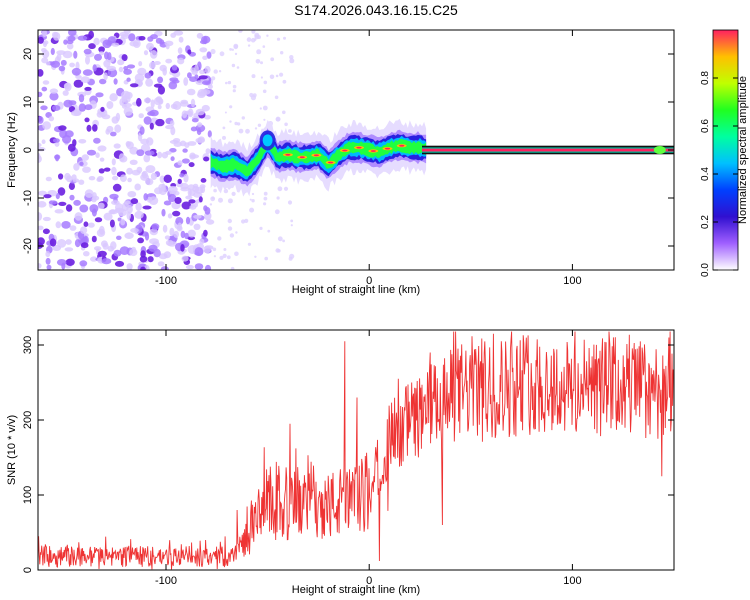 This screenshot has width=750, height=600. Describe the element at coordinates (28, 102) in the screenshot. I see `y-tick-label: 10` at that location.